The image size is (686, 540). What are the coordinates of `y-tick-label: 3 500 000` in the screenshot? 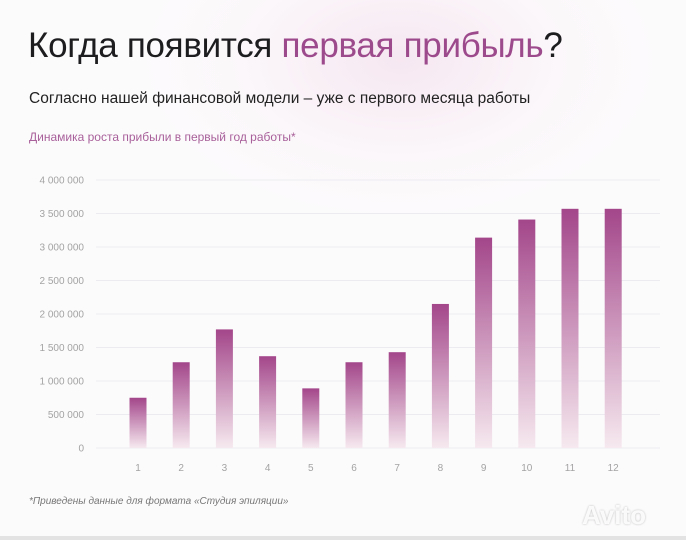 It's located at (62, 214).